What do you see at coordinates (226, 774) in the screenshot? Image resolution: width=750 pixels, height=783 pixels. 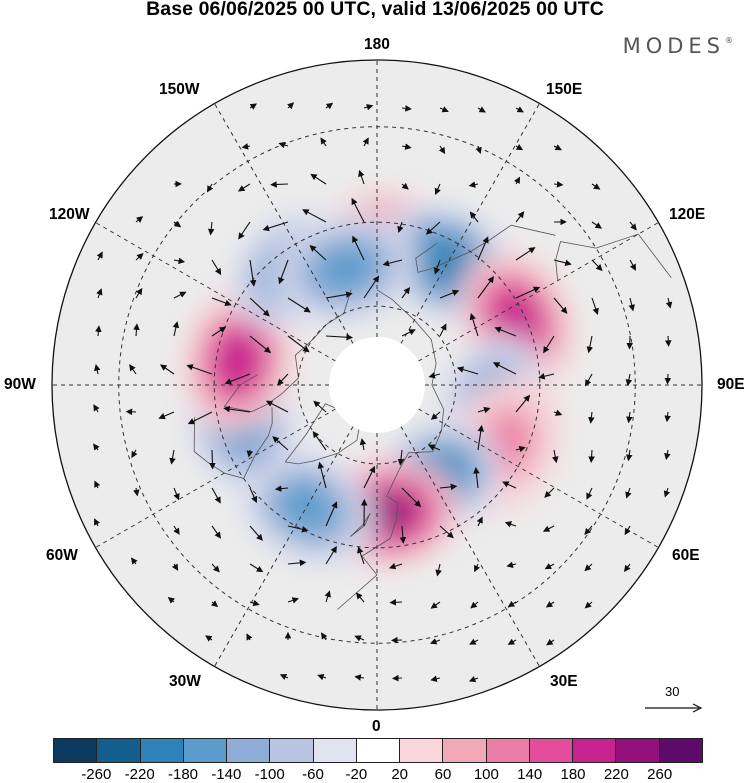 I see `colorbar-tick-label: -140` at bounding box center [226, 774].